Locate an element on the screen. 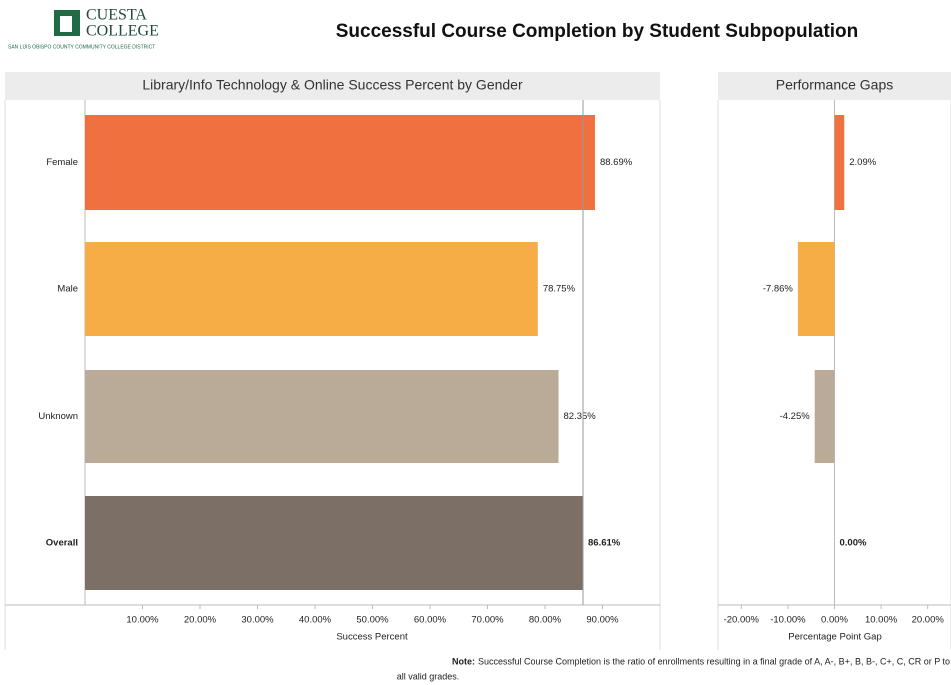  x-tick-label: 40.00% is located at coordinates (315, 620).